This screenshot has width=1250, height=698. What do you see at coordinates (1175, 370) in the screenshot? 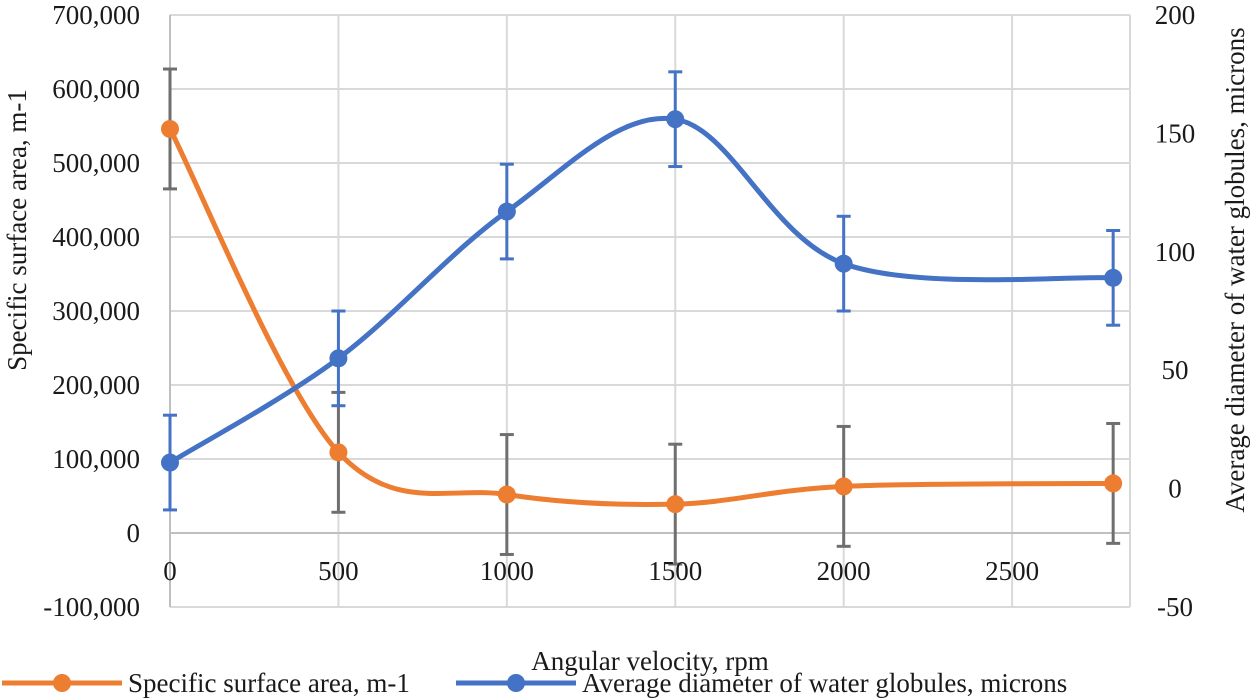
I see `right-y-tick-label: 50` at bounding box center [1175, 370].